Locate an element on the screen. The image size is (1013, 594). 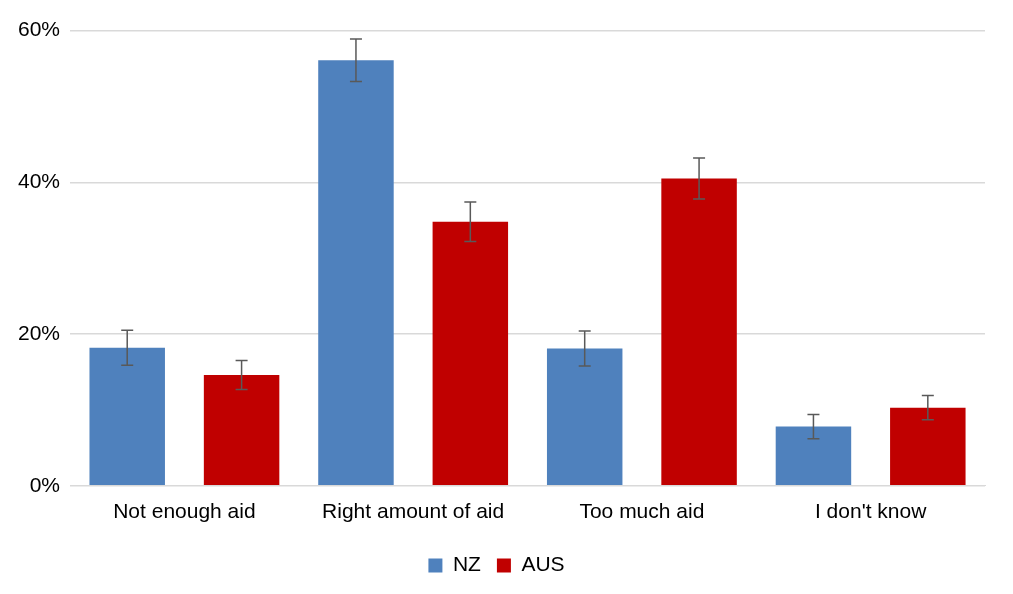
y-tick-label: 20% is located at coordinates (39, 332).